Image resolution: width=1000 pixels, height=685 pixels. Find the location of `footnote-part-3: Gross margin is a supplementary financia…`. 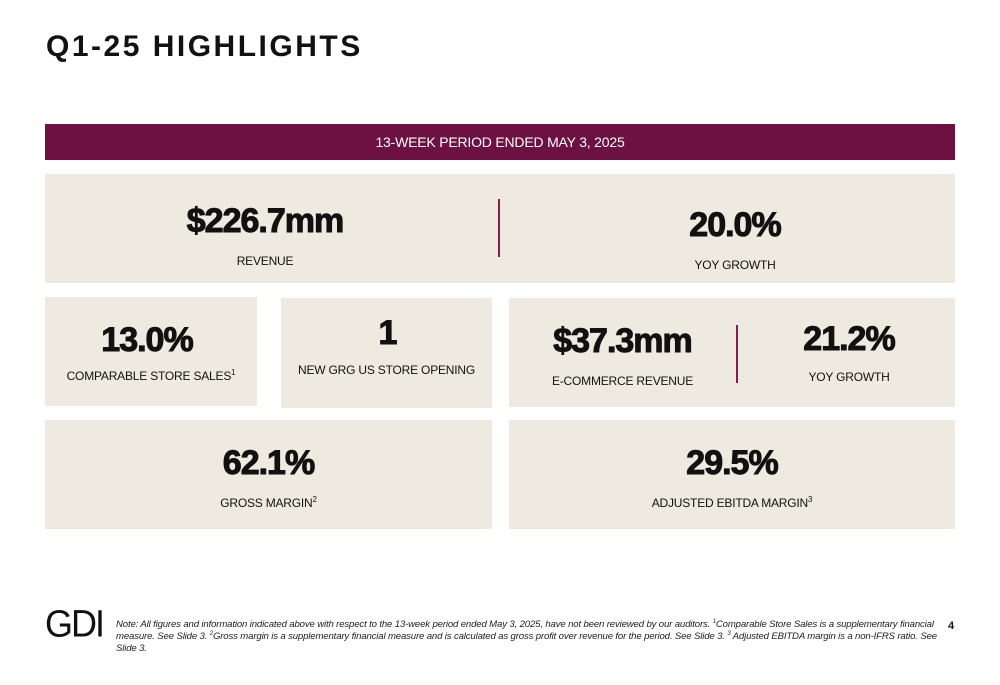

footnote-part-3: Gross margin is a supplementary financia… is located at coordinates (470, 636).